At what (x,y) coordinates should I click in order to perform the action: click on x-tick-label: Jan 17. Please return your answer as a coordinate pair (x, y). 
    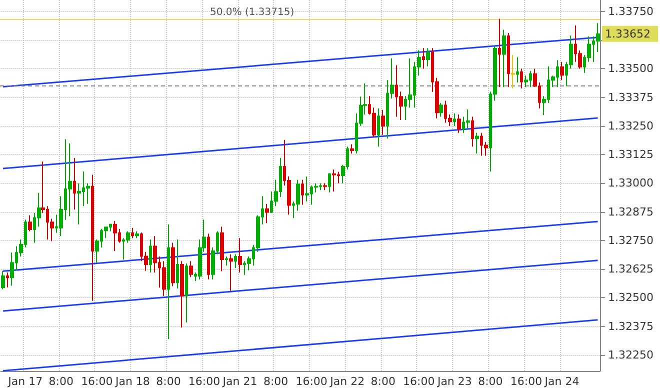
    Looking at the image, I should click on (25, 381).